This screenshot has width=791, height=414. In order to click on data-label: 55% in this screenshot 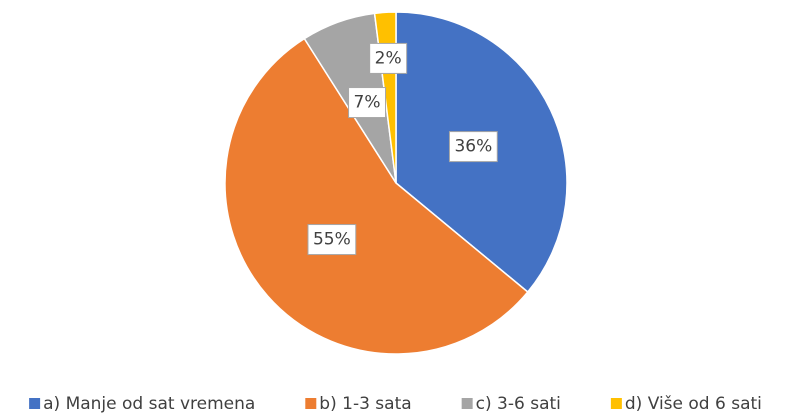, I will do `click(332, 240)`.